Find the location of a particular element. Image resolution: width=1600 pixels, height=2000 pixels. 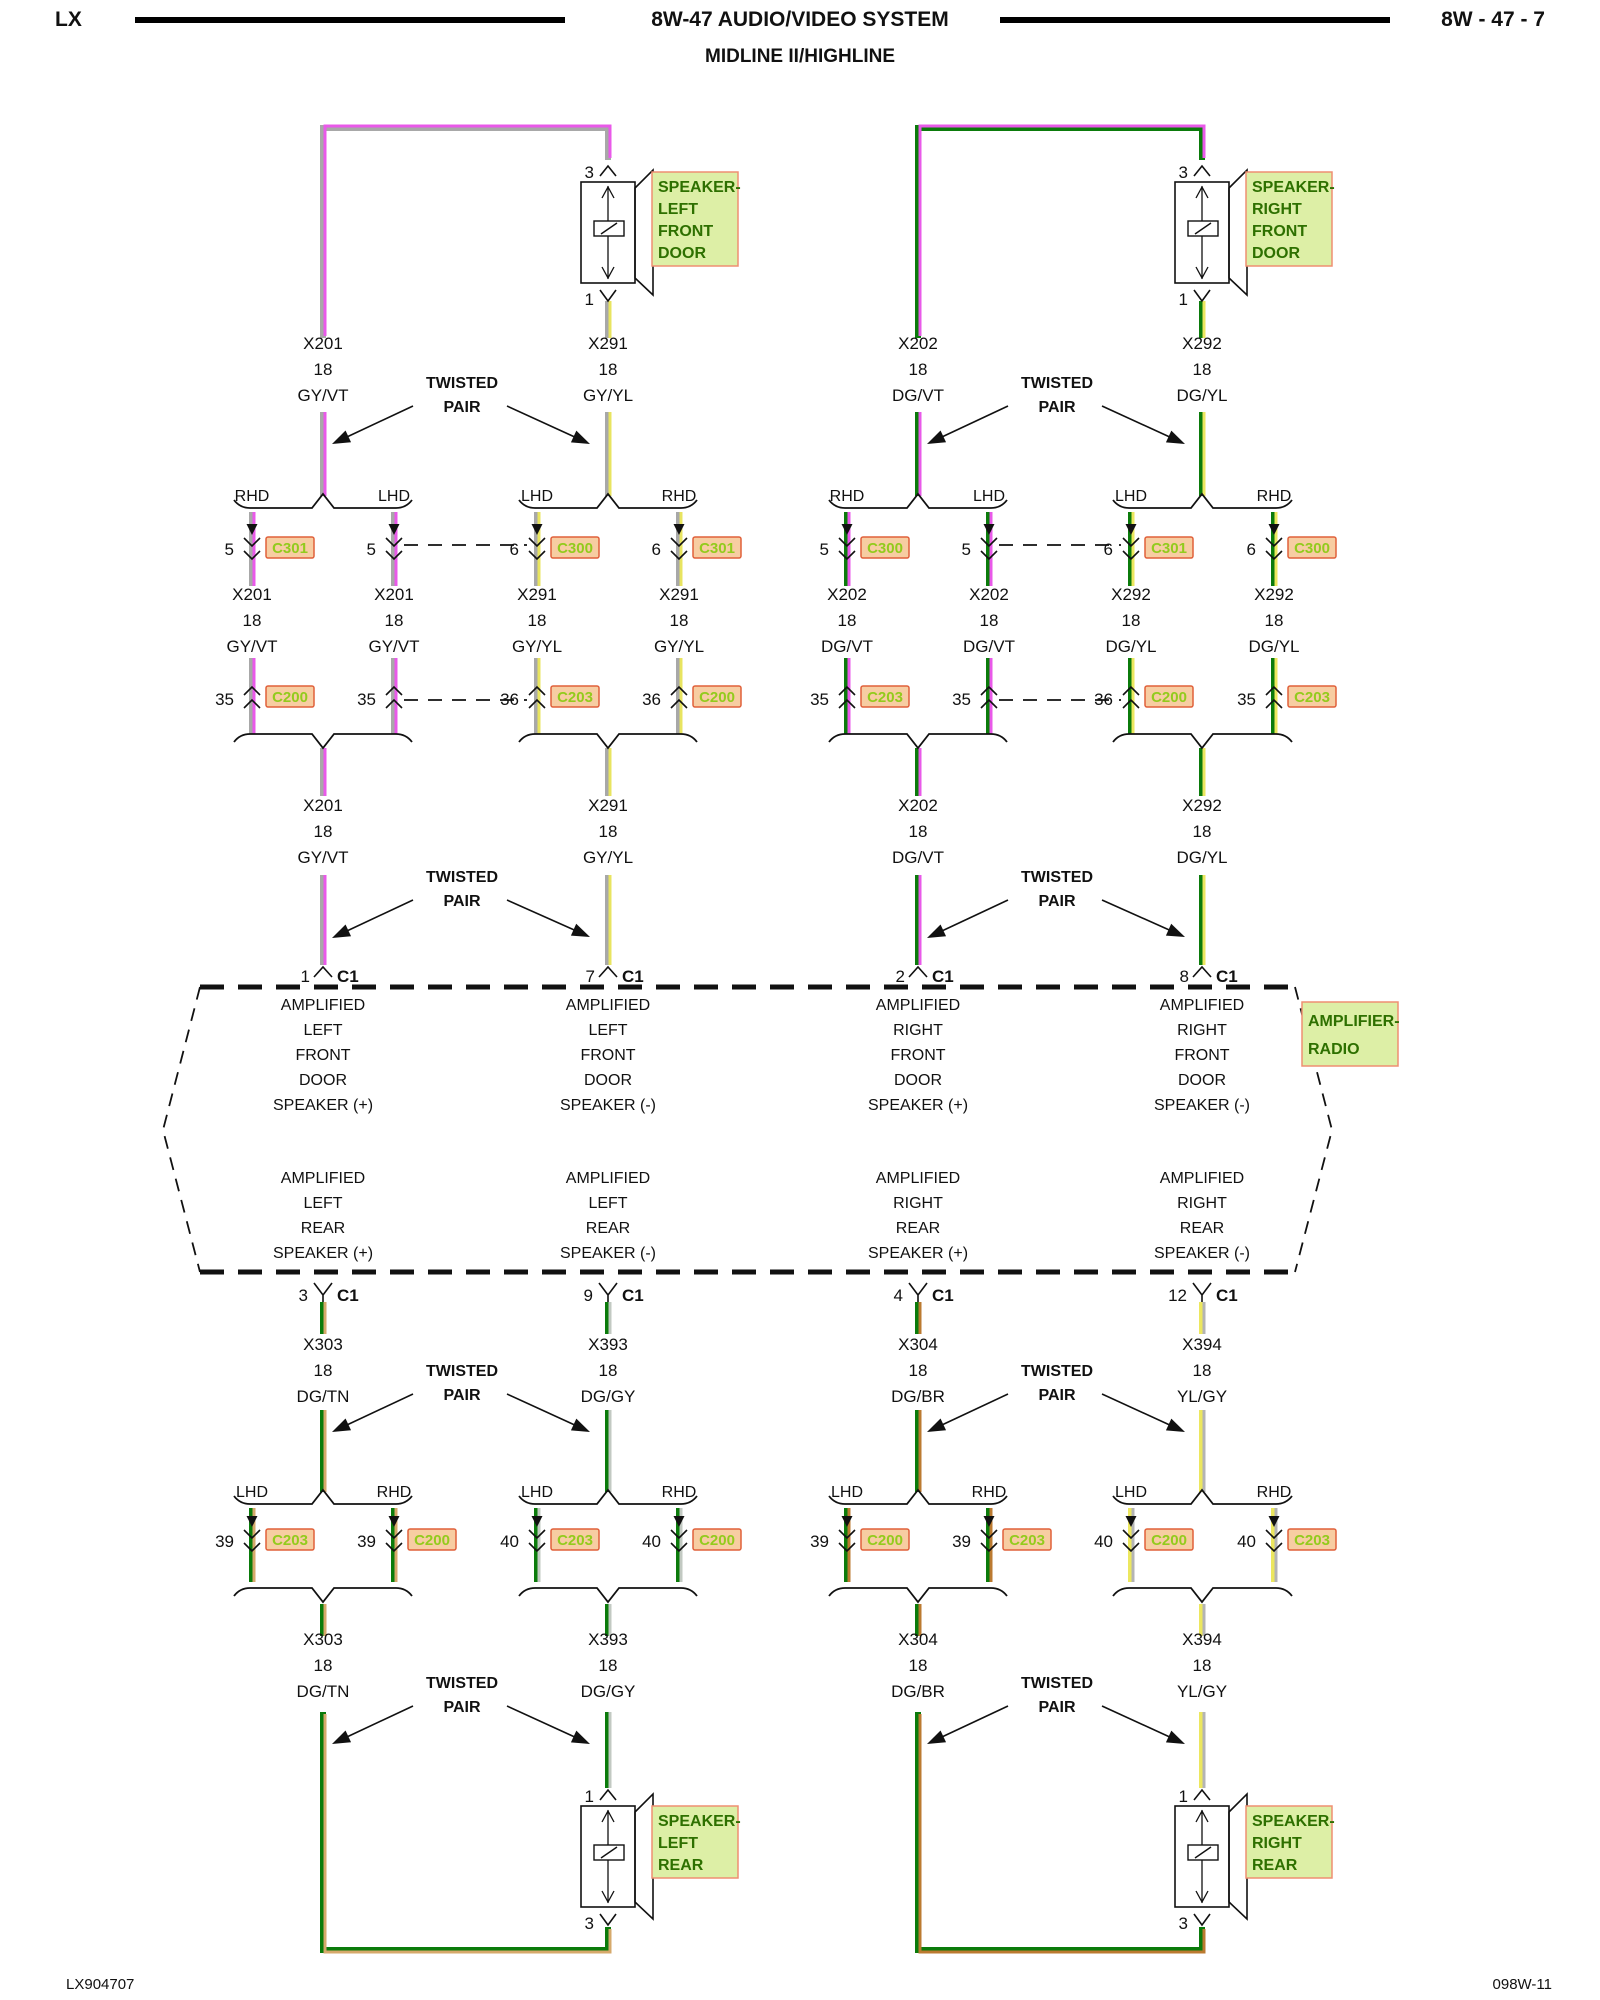

connector-badge-label: C200 is located at coordinates (290, 697).